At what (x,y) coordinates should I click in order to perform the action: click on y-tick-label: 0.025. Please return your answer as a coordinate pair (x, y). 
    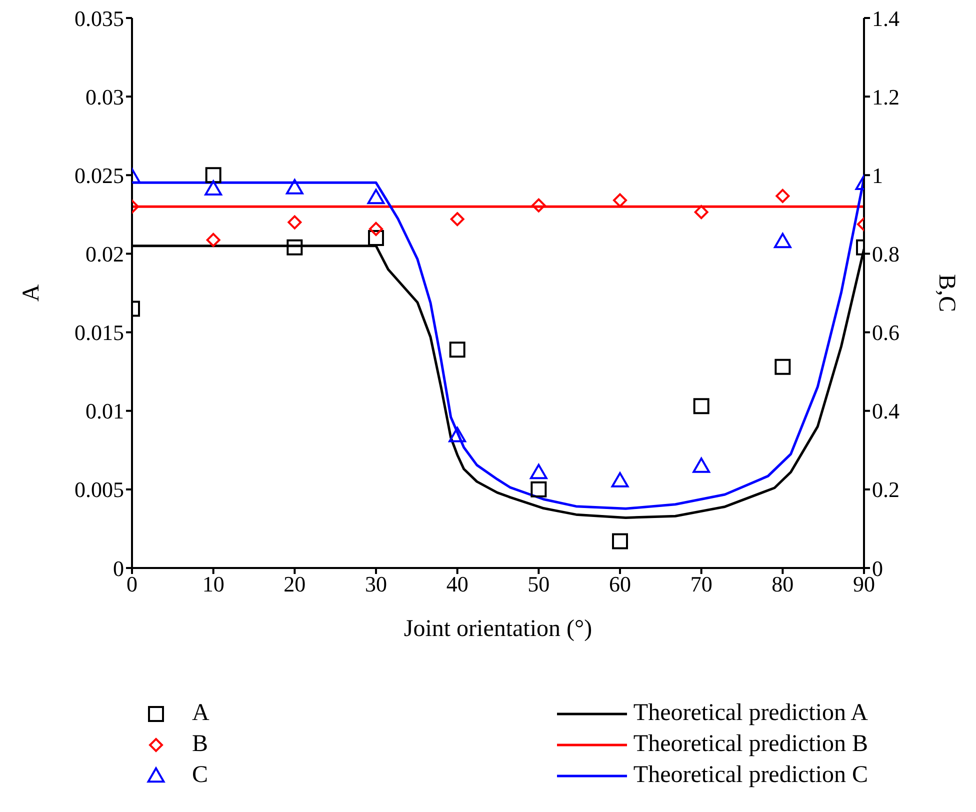
    Looking at the image, I should click on (99, 175).